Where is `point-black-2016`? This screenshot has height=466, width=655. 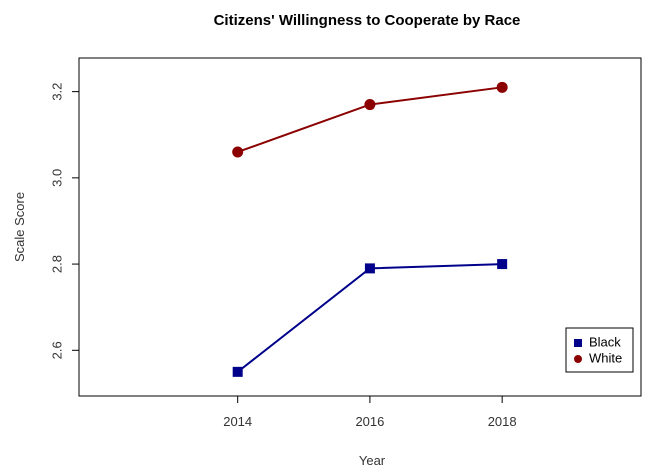 point-black-2016 is located at coordinates (369, 268).